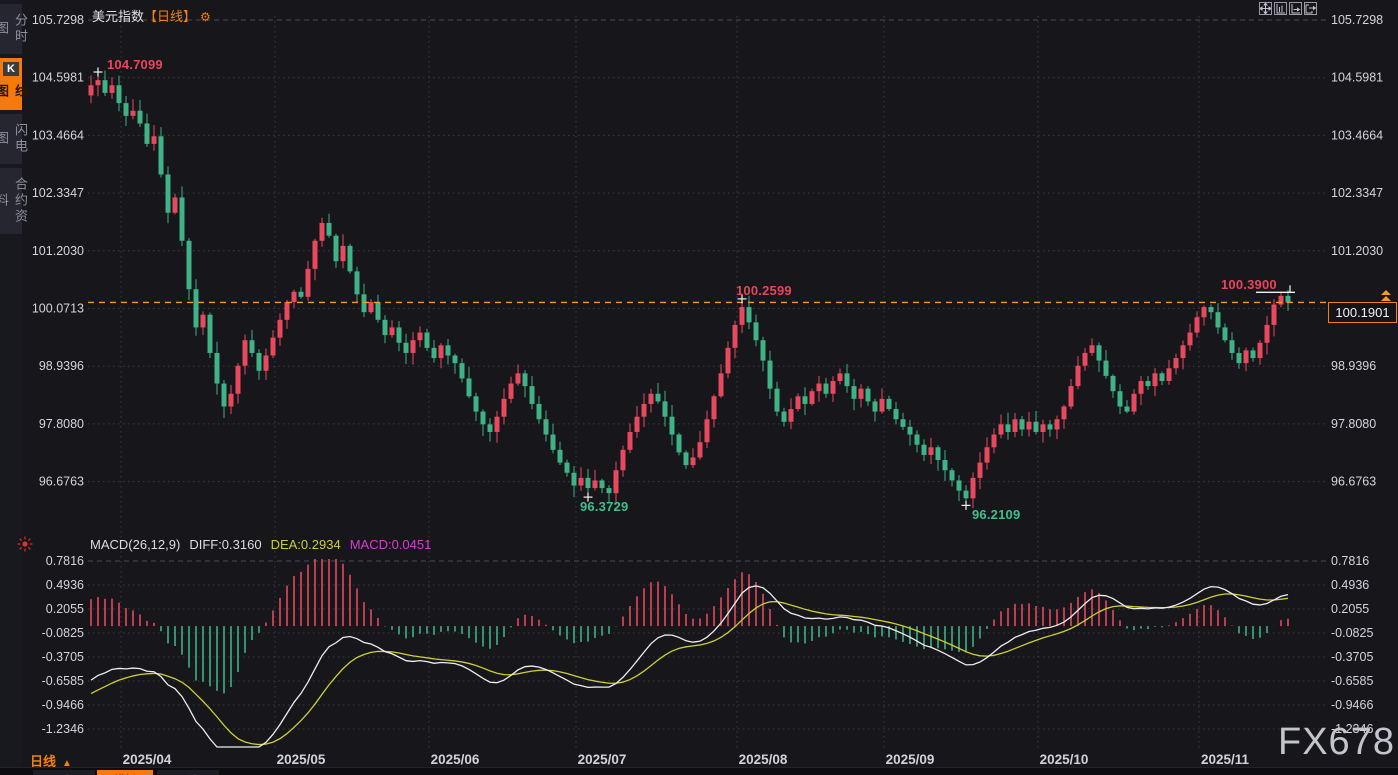  I want to click on svg-text: 2025/06, so click(455, 759).